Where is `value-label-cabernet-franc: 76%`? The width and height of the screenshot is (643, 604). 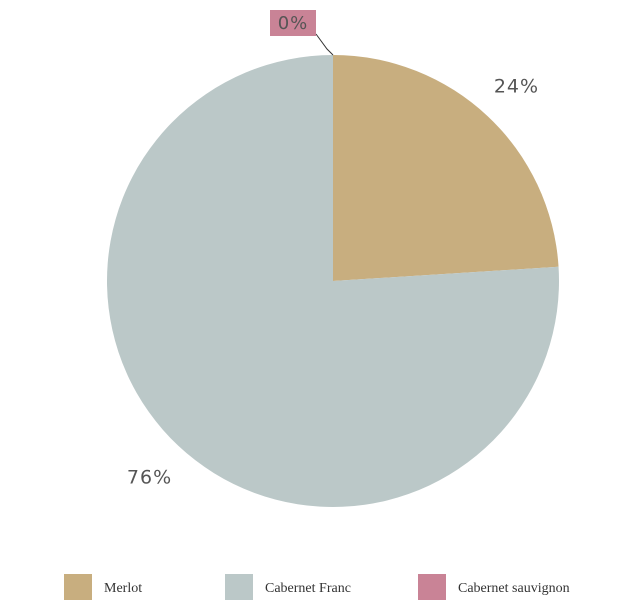 value-label-cabernet-franc: 76% is located at coordinates (149, 477).